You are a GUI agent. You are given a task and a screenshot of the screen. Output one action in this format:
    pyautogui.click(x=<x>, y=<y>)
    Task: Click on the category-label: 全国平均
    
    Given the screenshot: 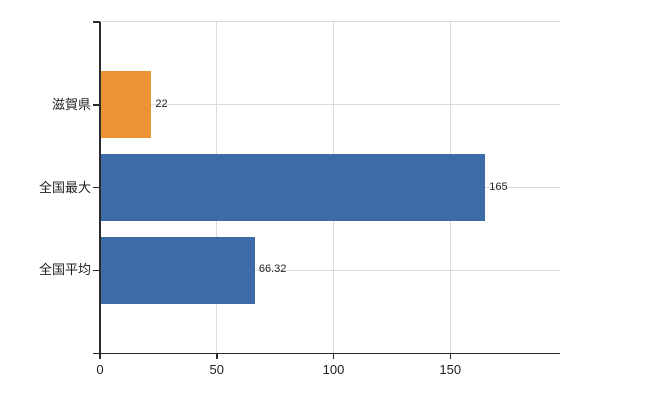 What is the action you would take?
    pyautogui.click(x=64, y=270)
    